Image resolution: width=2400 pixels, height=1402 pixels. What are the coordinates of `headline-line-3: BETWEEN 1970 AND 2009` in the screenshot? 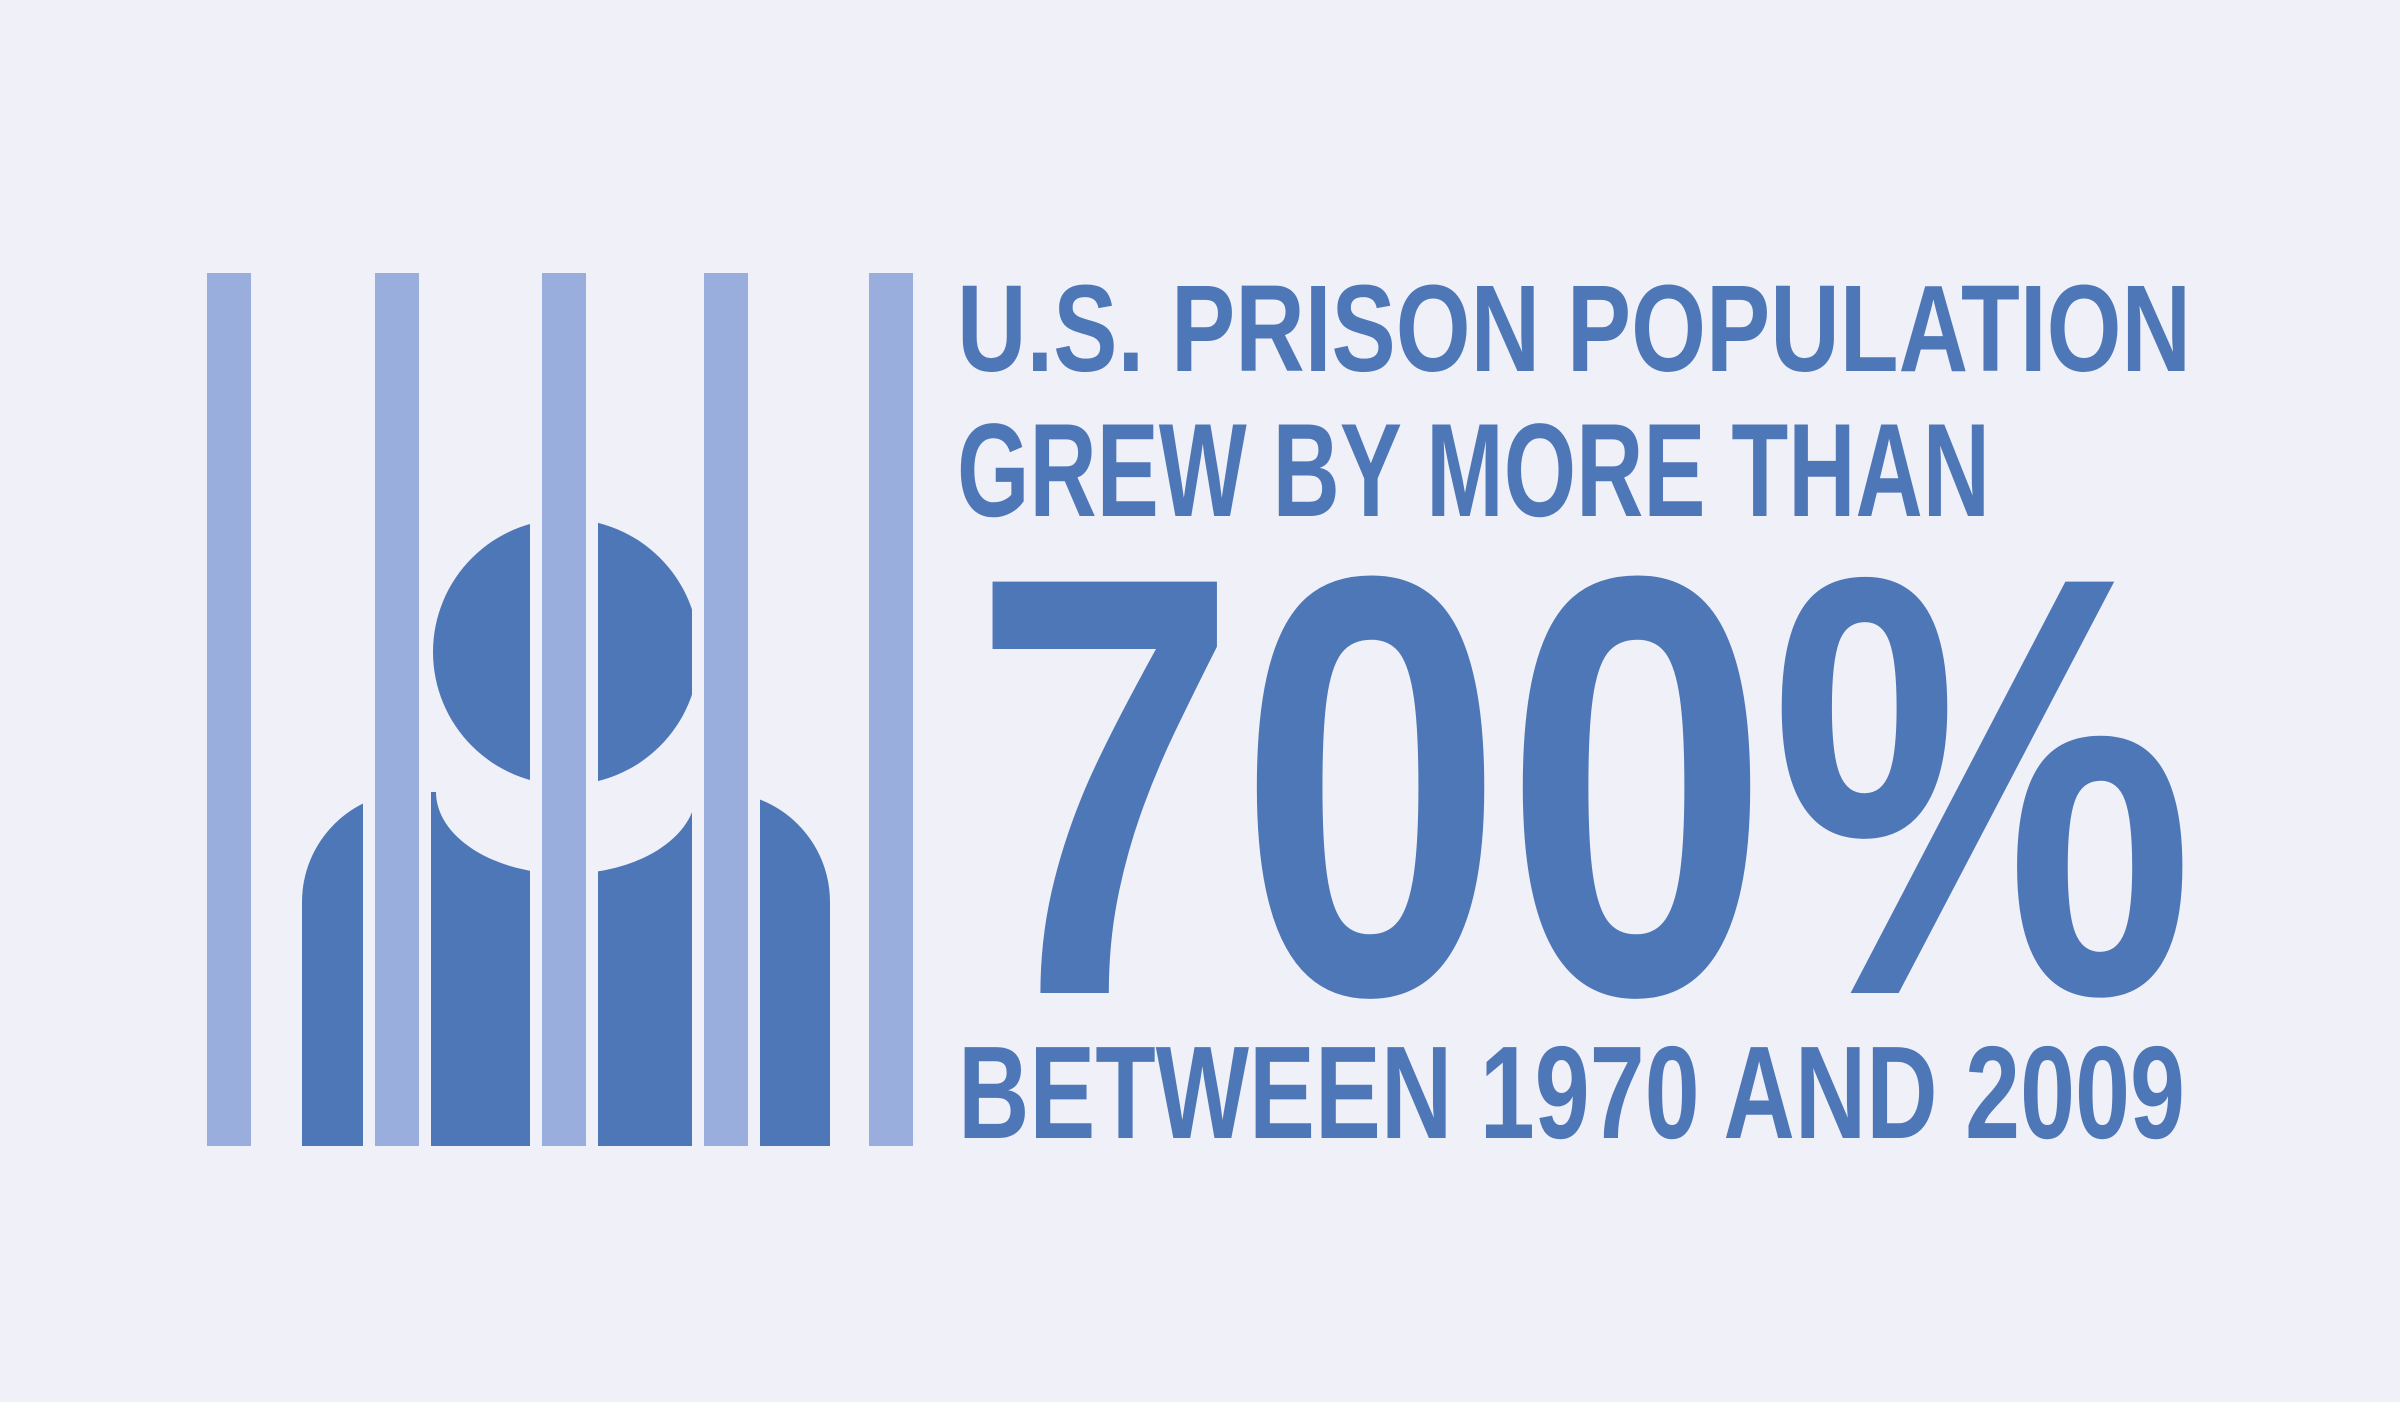 It's located at (1571, 1092).